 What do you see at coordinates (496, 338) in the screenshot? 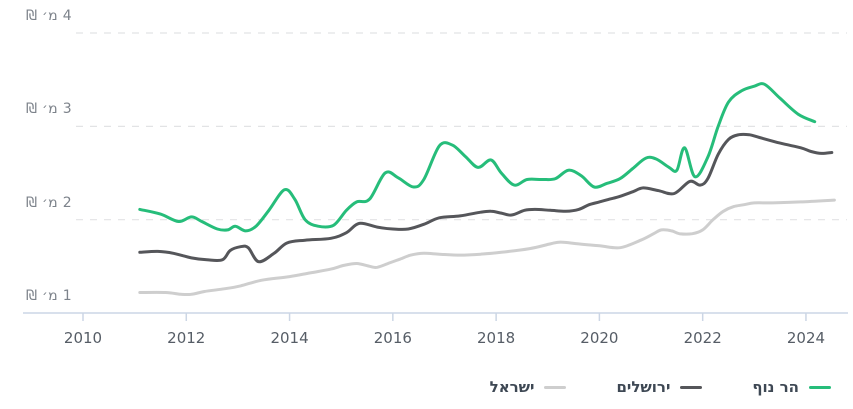
I see `x-axis-label: 2018` at bounding box center [496, 338].